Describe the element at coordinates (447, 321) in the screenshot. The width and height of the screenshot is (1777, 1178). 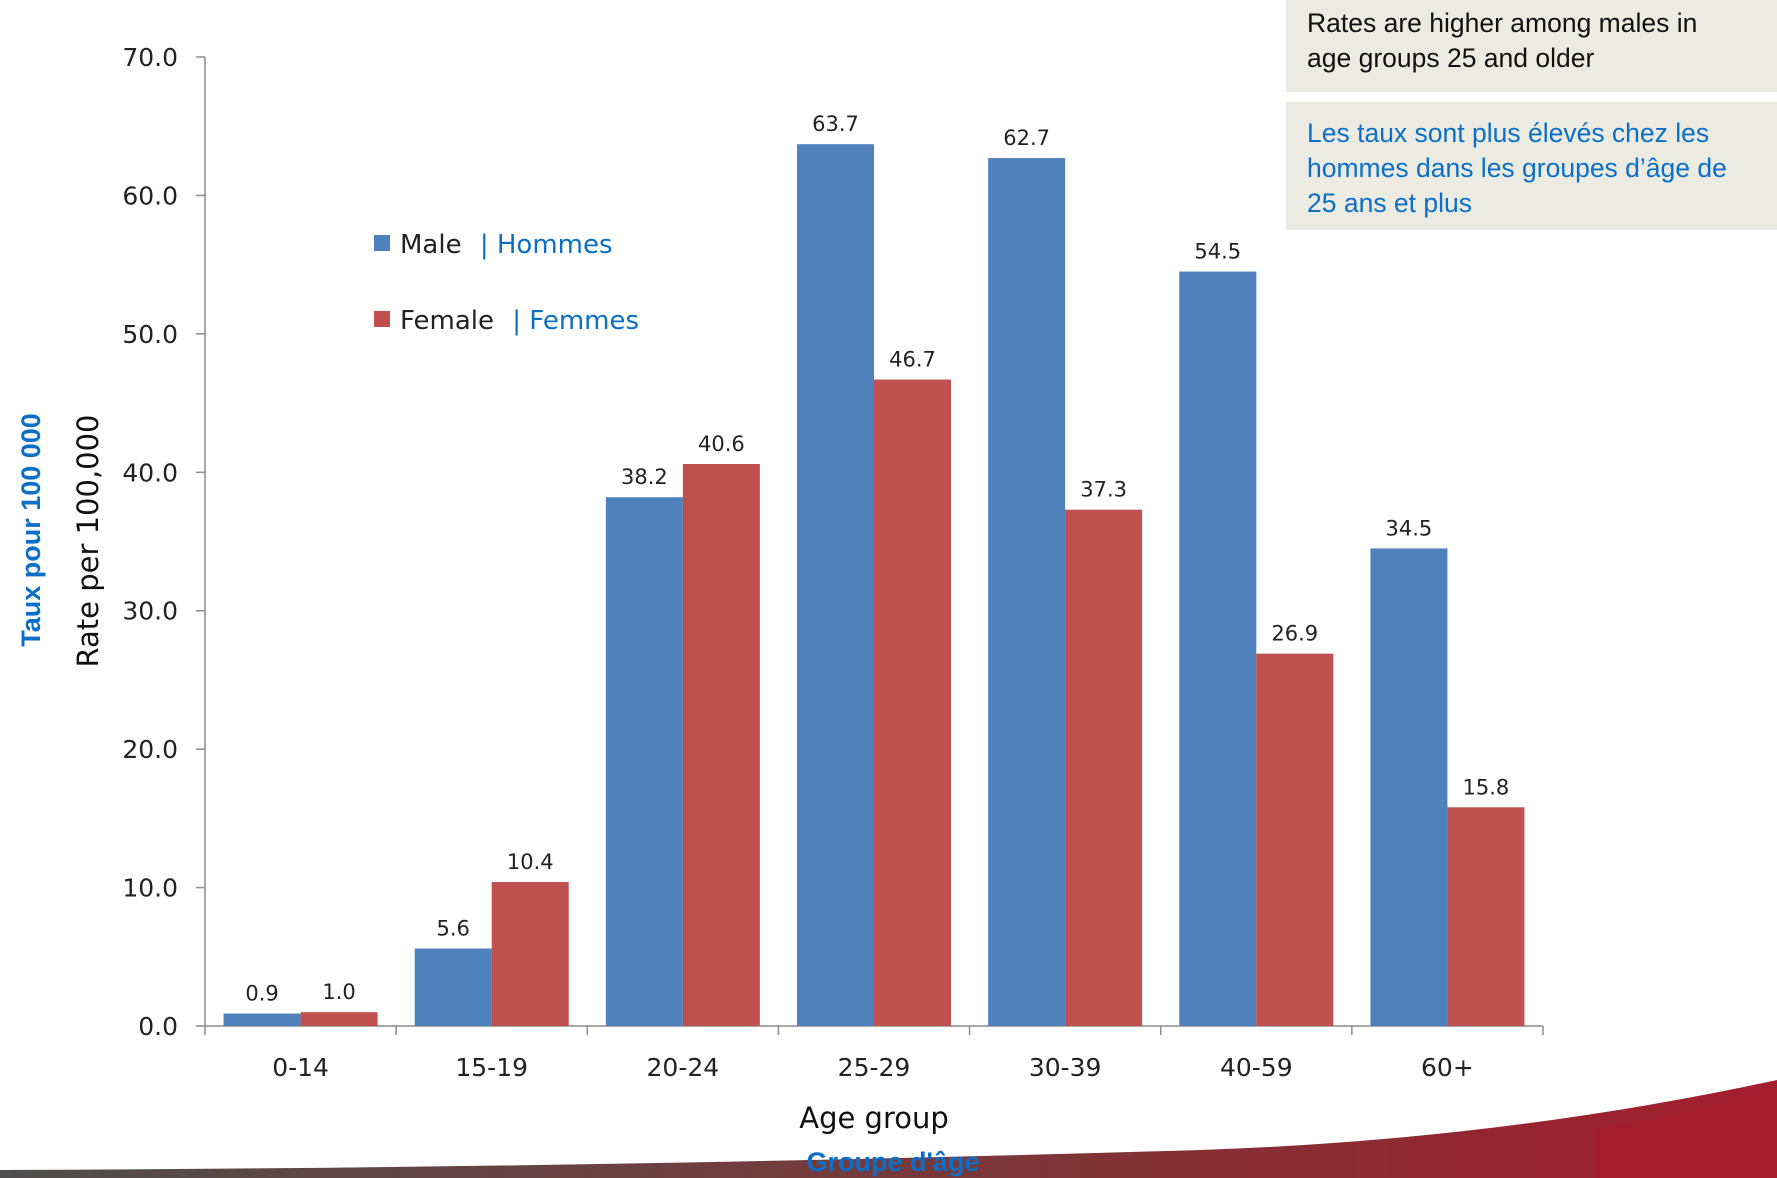
I see `legend-female-en: Female` at that location.